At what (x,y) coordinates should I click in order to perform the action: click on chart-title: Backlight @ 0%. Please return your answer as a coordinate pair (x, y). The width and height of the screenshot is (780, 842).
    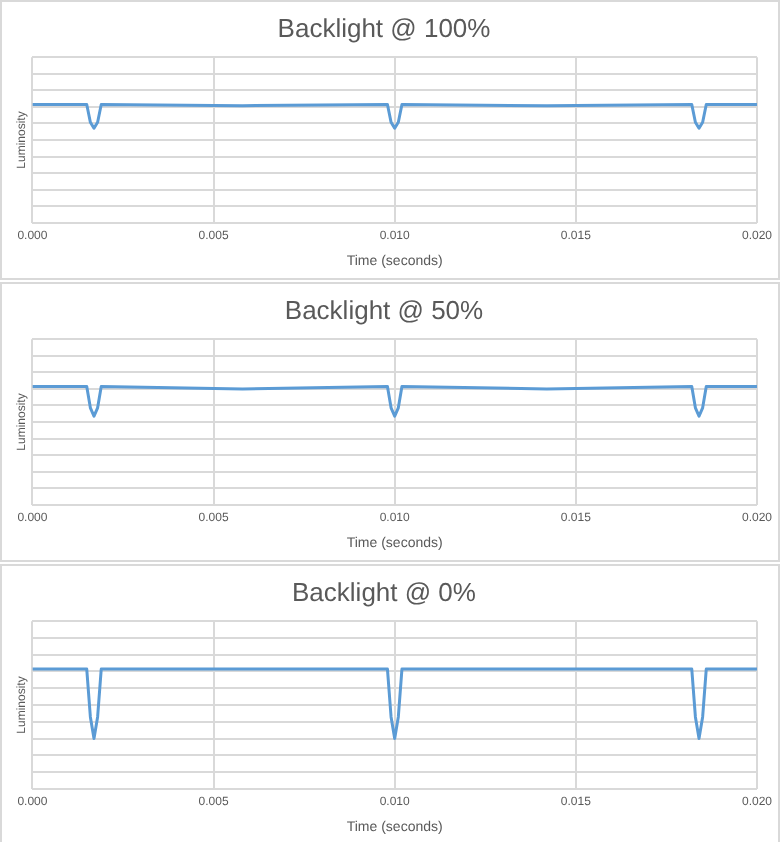
    Looking at the image, I should click on (384, 591).